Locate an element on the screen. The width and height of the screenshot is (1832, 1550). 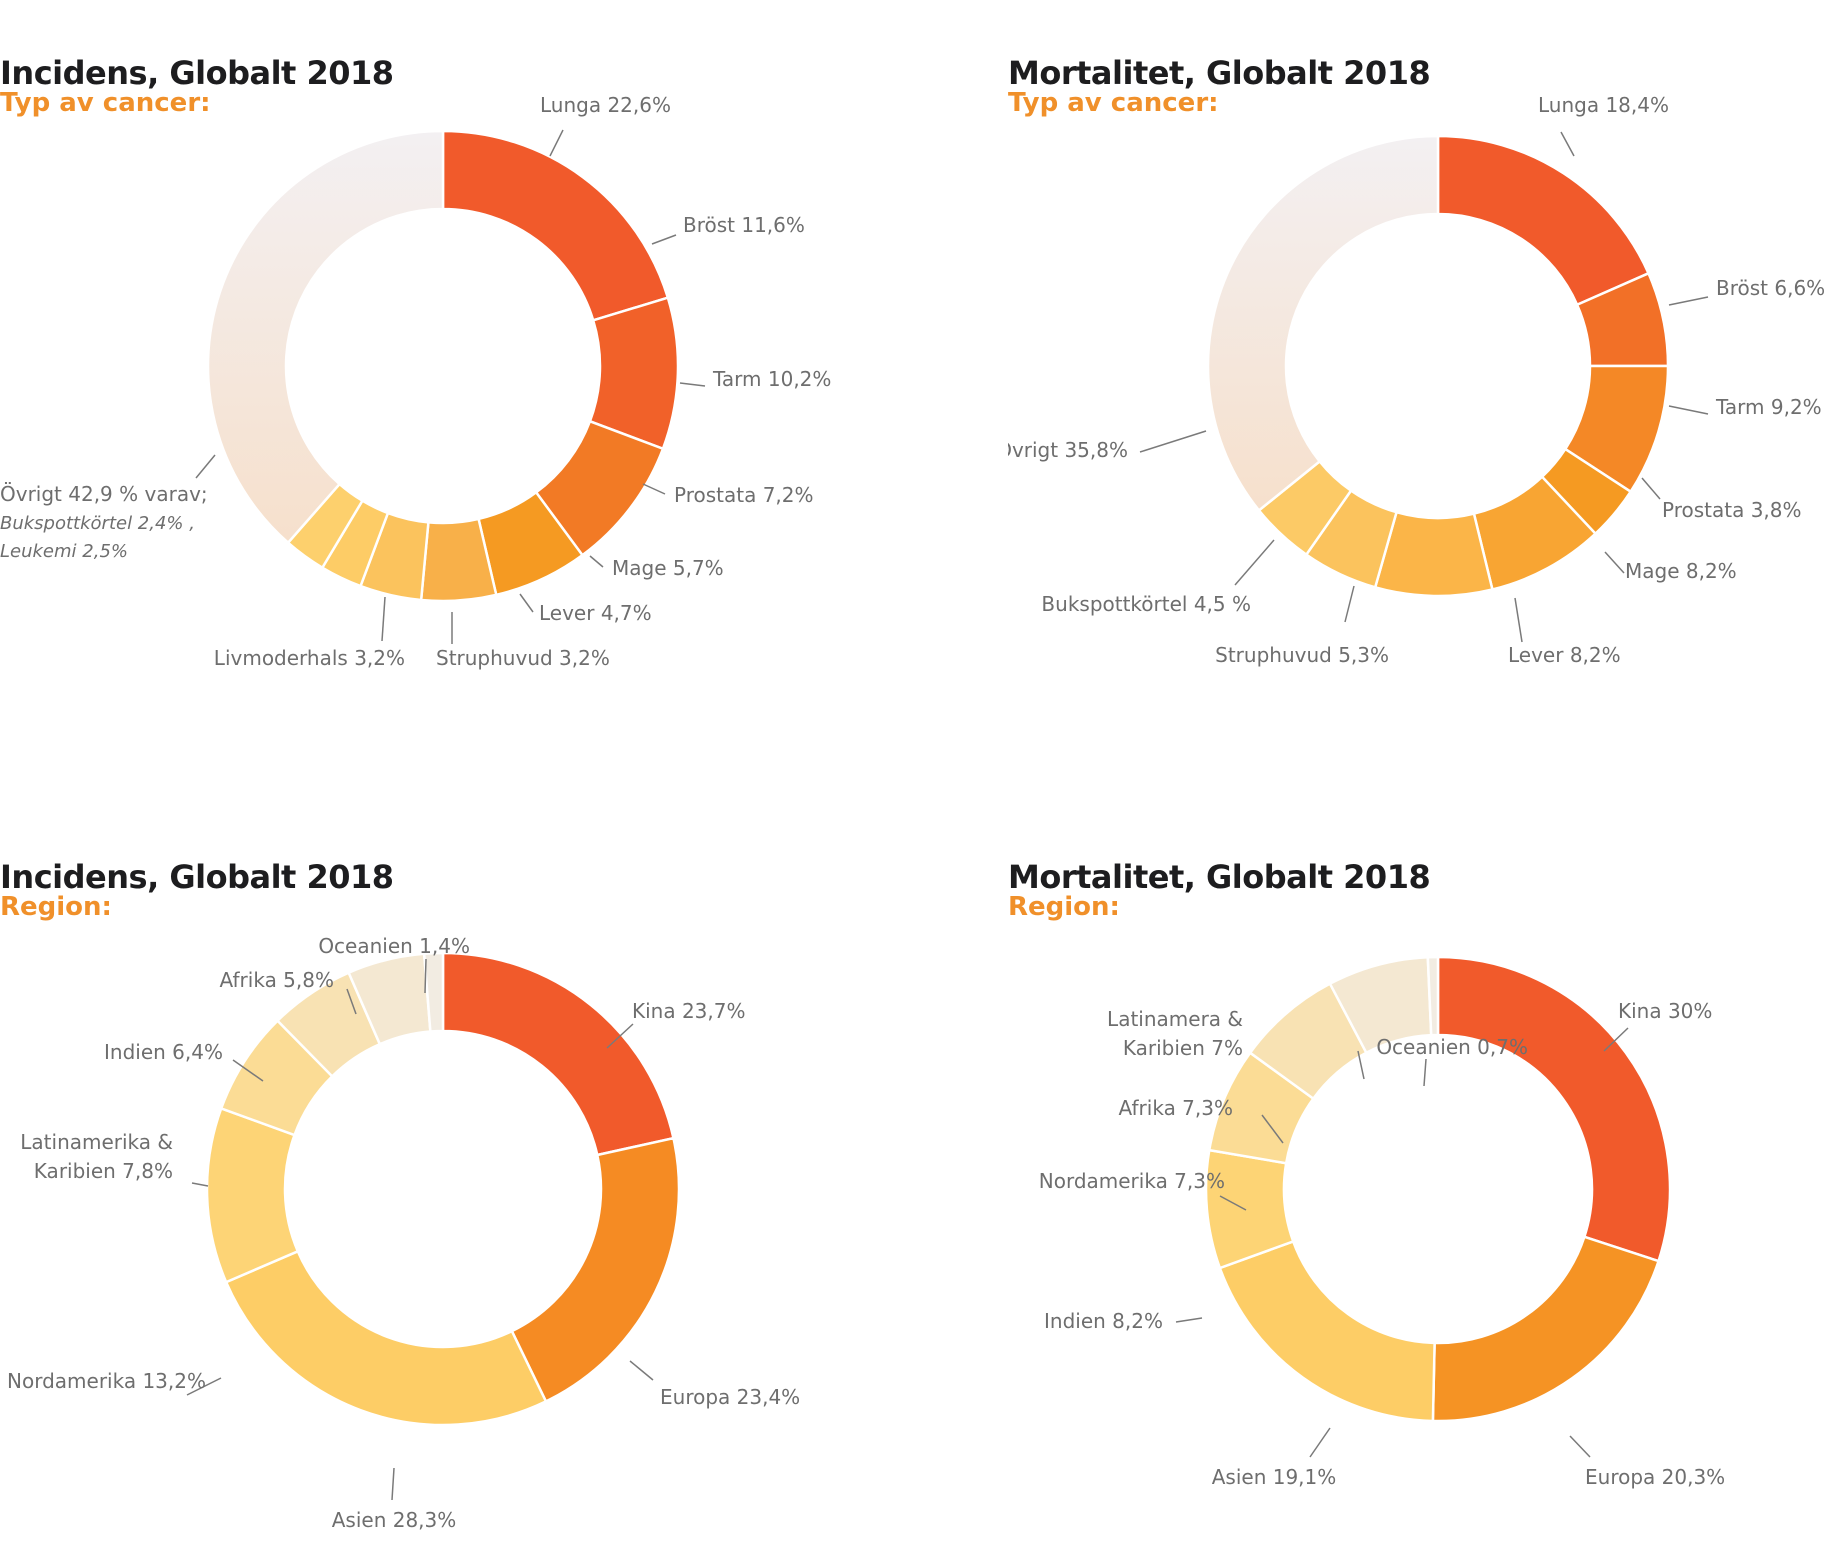
leader-line-latinamerika-karibien is located at coordinates (200, 1184).